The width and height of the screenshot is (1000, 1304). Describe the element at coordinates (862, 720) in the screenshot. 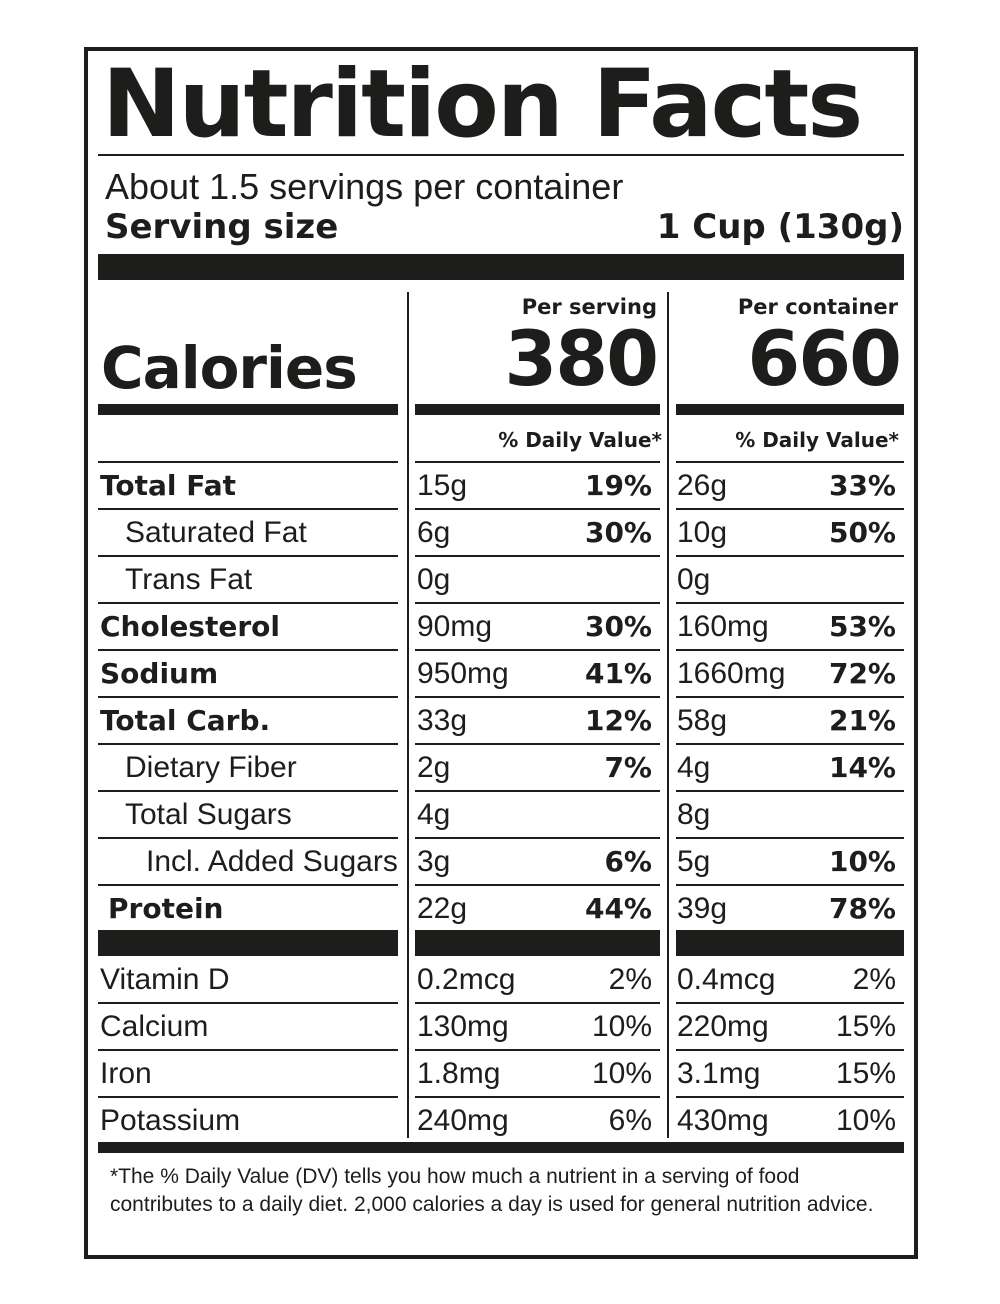

I see `container-daily-value: 21%` at that location.